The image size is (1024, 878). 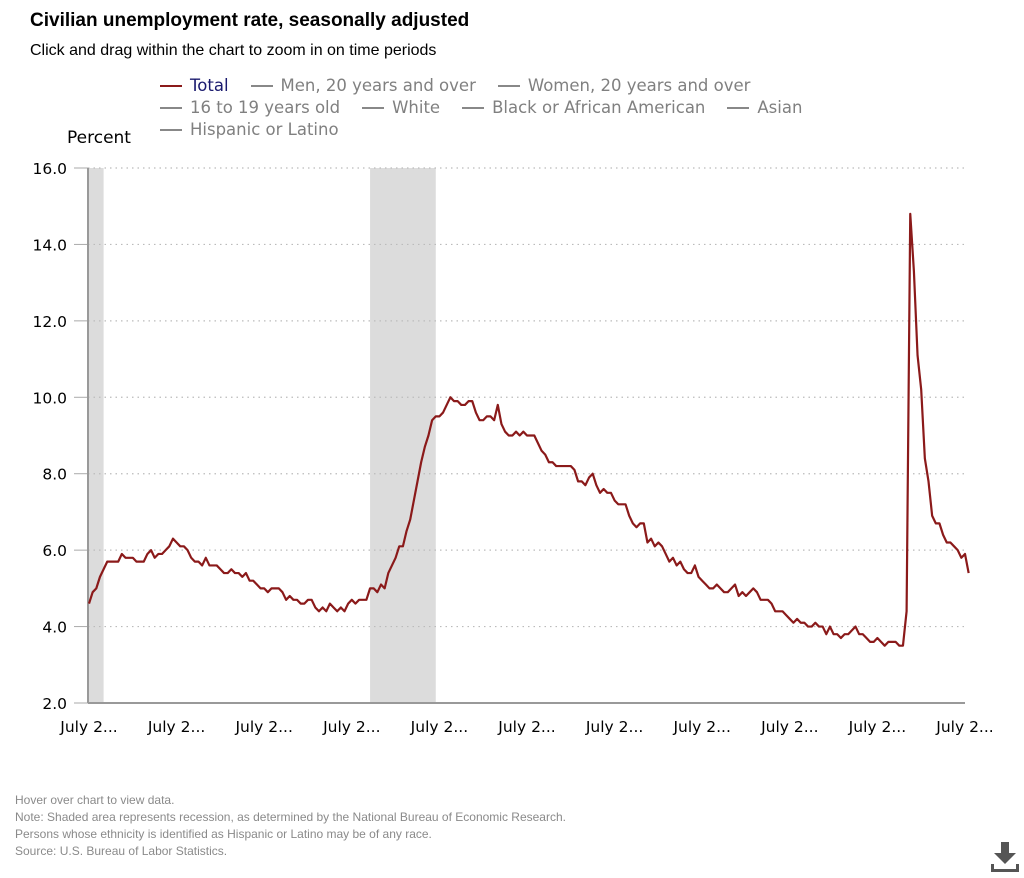 I want to click on legend-label: Hispanic or Latino, so click(x=264, y=129).